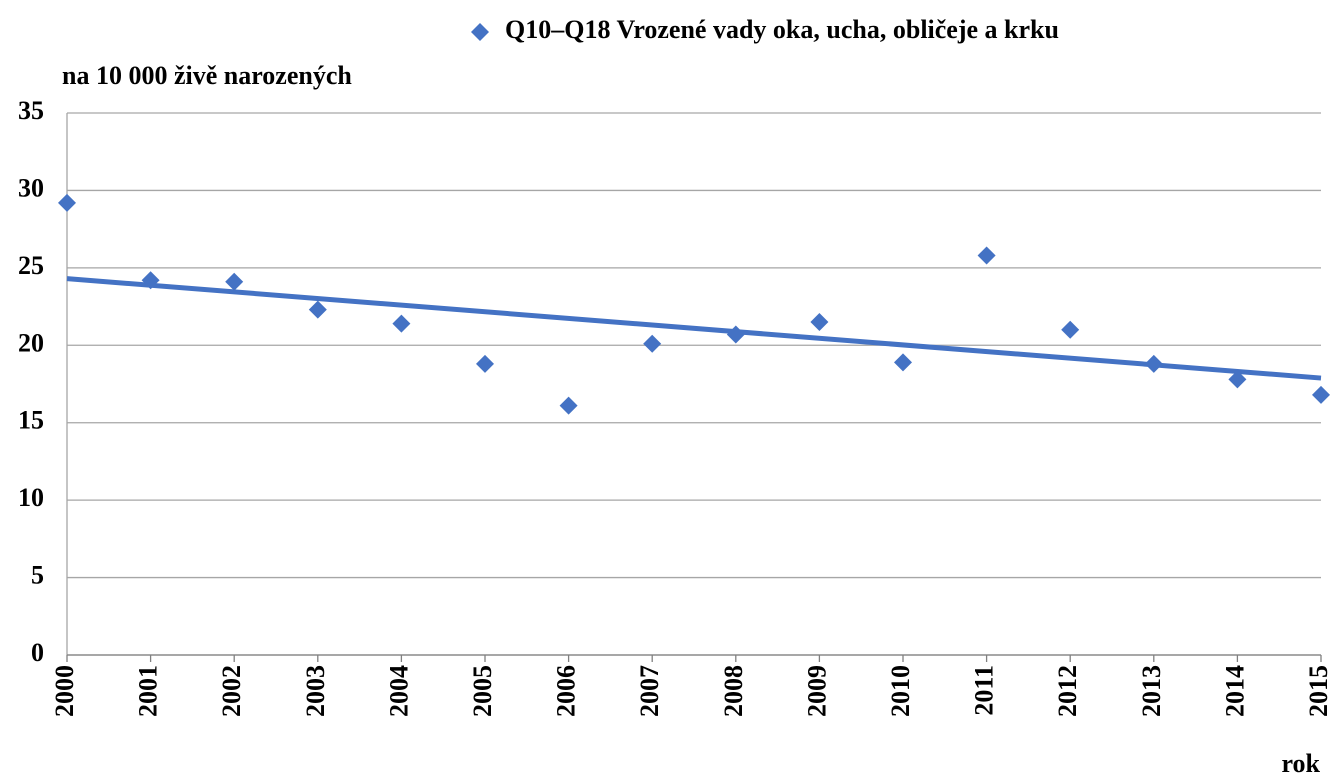  Describe the element at coordinates (31, 110) in the screenshot. I see `y-tick-label: 35` at that location.